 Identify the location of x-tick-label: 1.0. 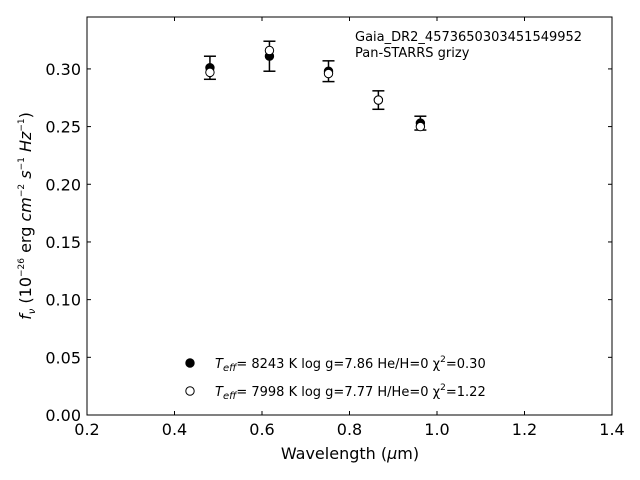
(436, 429).